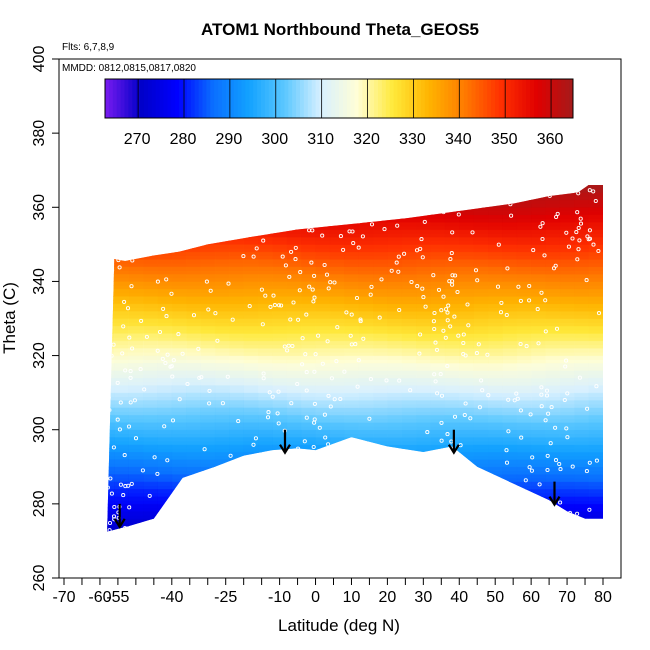 The height and width of the screenshot is (650, 650). I want to click on colorbar-tick-label: 330, so click(412, 139).